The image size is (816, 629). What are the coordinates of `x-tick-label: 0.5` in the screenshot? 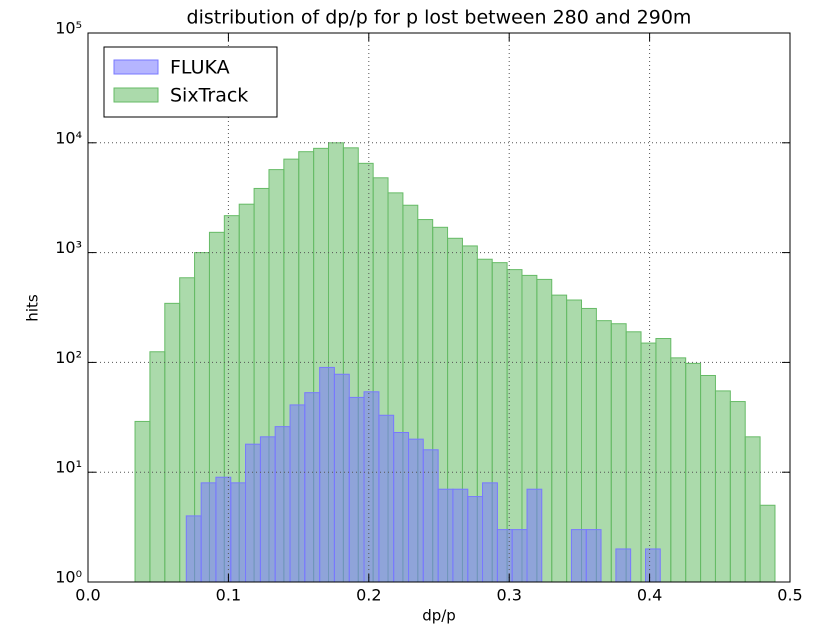 It's located at (789, 595).